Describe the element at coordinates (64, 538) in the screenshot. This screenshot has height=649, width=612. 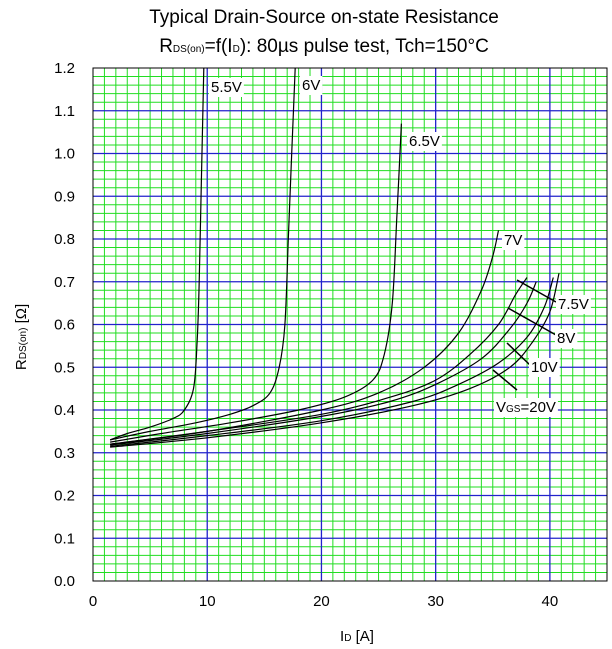
I see `y-tick-label: 0.1` at that location.